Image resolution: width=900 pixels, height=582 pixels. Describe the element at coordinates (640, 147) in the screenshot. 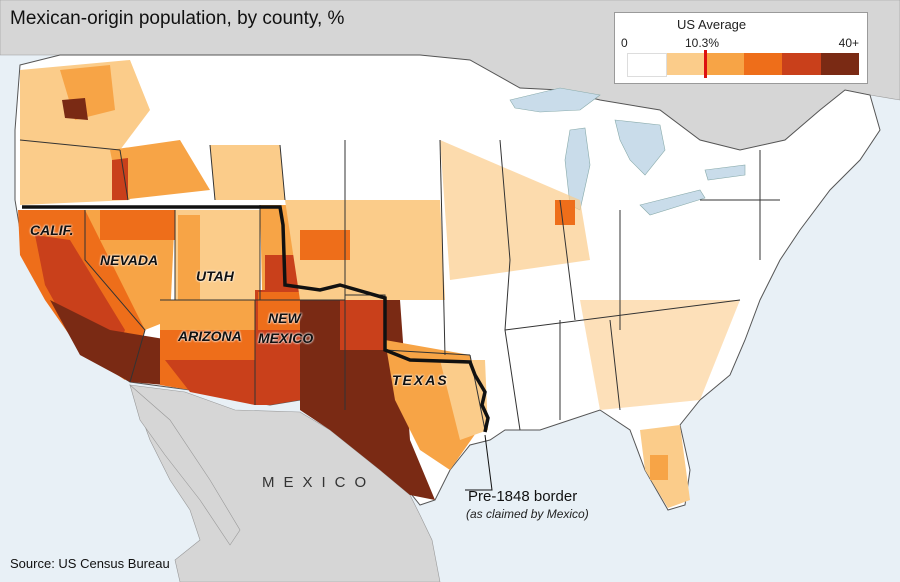

I see `lake-huron` at that location.